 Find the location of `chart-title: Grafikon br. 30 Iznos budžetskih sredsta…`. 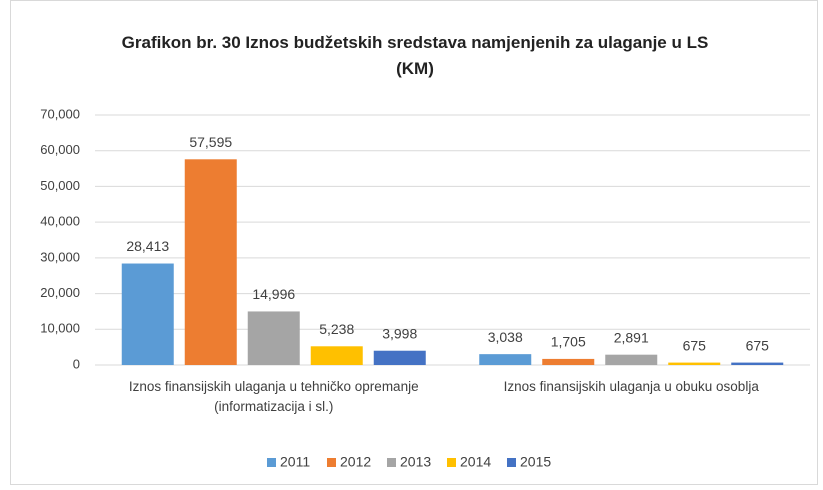

chart-title: Grafikon br. 30 Iznos budžetskih sredsta… is located at coordinates (415, 55).